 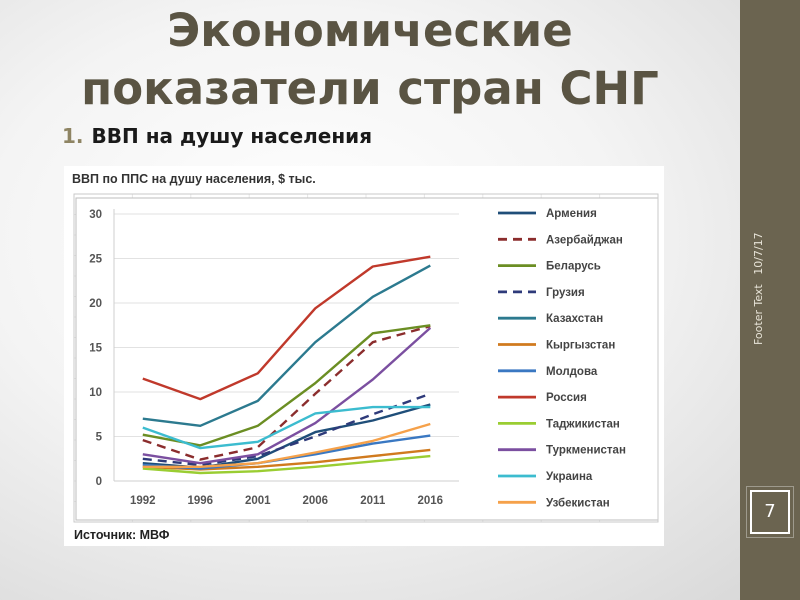 What do you see at coordinates (95, 304) in the screenshot?
I see `y-tick-label: 20` at bounding box center [95, 304].